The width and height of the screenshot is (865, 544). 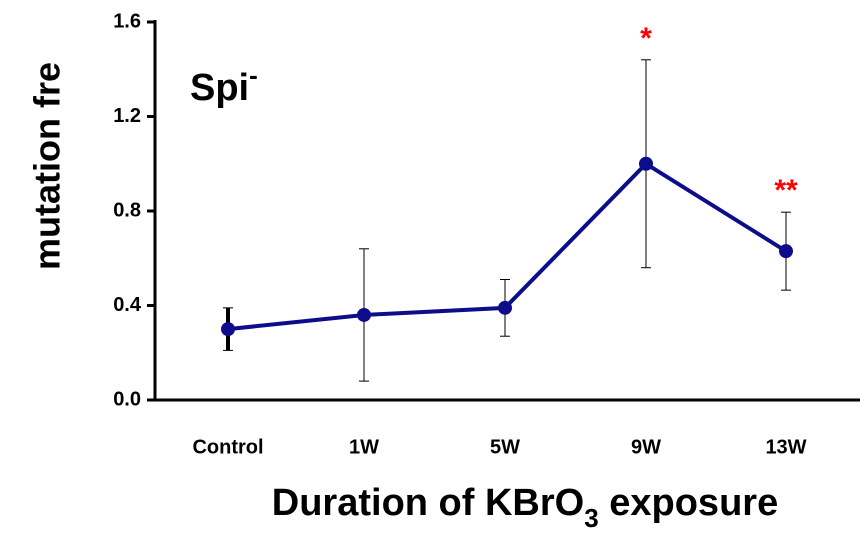 What do you see at coordinates (646, 38) in the screenshot?
I see `significance-mark: *` at bounding box center [646, 38].